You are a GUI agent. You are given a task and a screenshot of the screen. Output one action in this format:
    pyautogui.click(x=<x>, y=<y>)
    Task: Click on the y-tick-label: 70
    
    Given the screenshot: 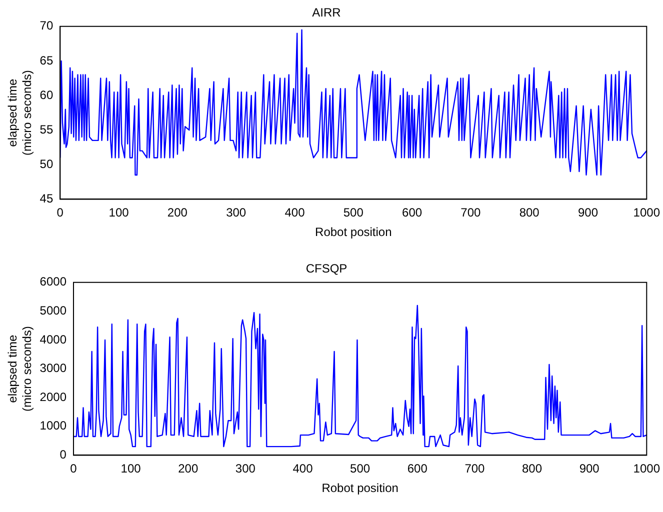 What is the action you would take?
    pyautogui.click(x=47, y=25)
    